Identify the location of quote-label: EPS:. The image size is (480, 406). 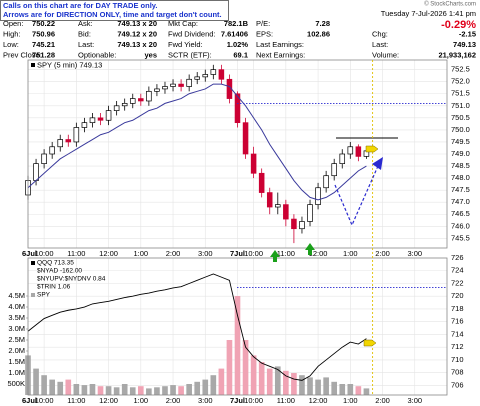
(264, 33).